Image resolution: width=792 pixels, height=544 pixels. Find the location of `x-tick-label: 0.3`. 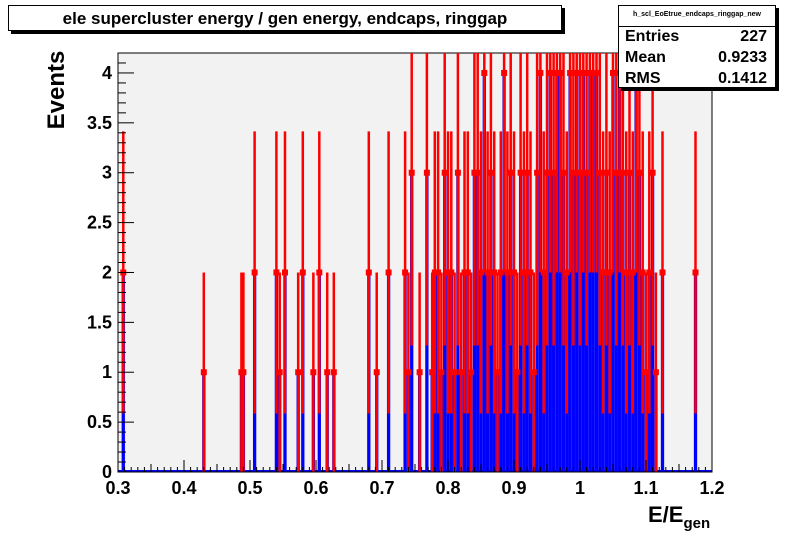

x-tick-label: 0.3 is located at coordinates (117, 488).